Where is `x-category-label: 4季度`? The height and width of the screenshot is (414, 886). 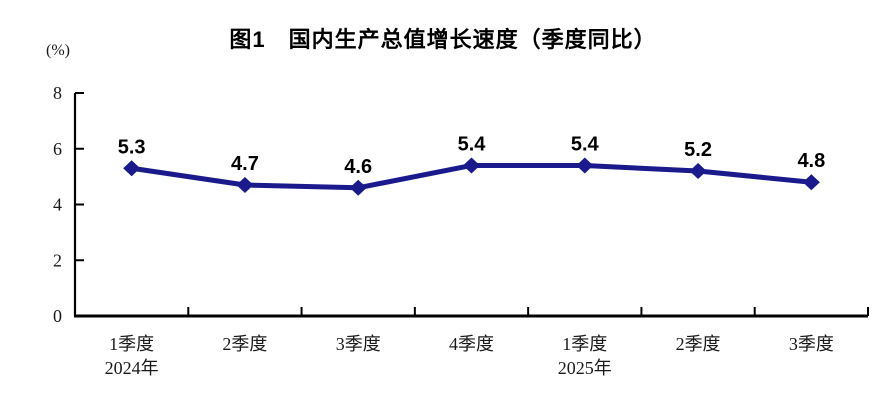
x-category-label: 4季度 is located at coordinates (471, 344).